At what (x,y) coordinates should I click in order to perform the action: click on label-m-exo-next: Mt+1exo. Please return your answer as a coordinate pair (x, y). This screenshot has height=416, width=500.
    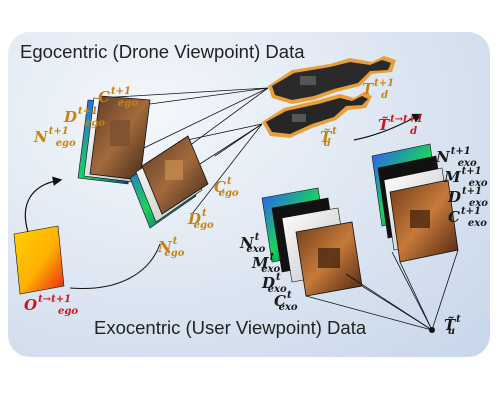
    Looking at the image, I should click on (466, 177).